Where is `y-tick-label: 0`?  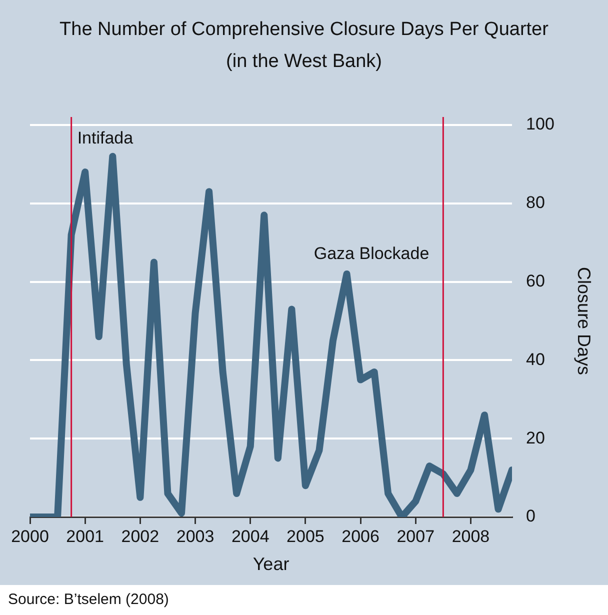
y-tick-label: 0 is located at coordinates (531, 516).